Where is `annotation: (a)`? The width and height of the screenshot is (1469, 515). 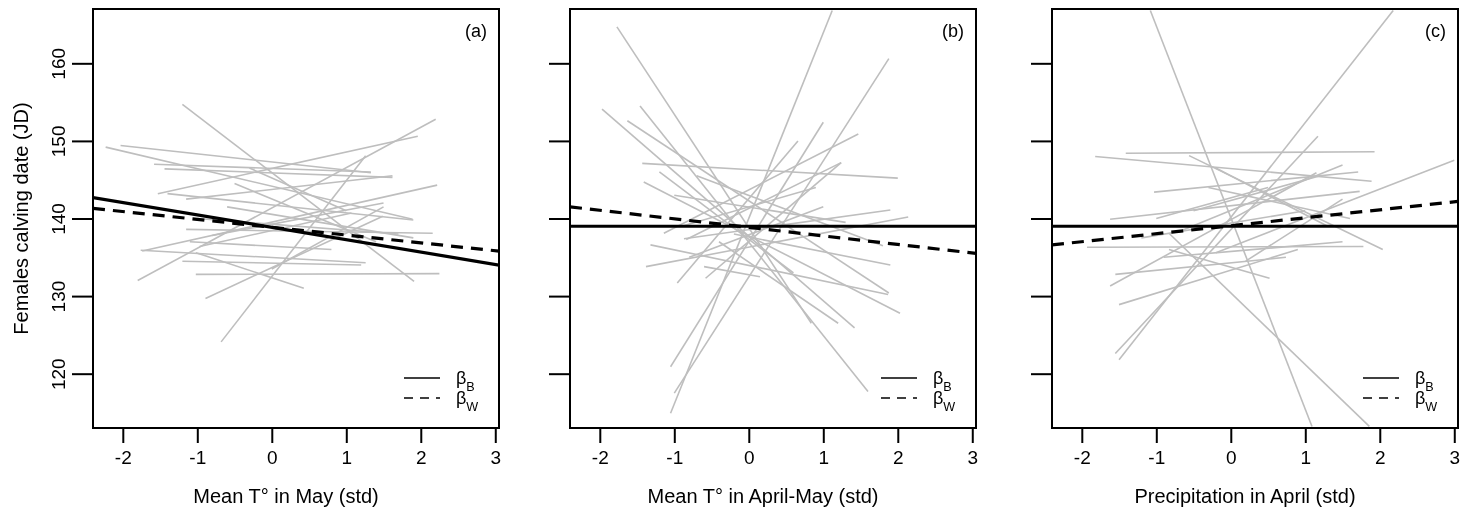 annotation: (a) is located at coordinates (476, 31).